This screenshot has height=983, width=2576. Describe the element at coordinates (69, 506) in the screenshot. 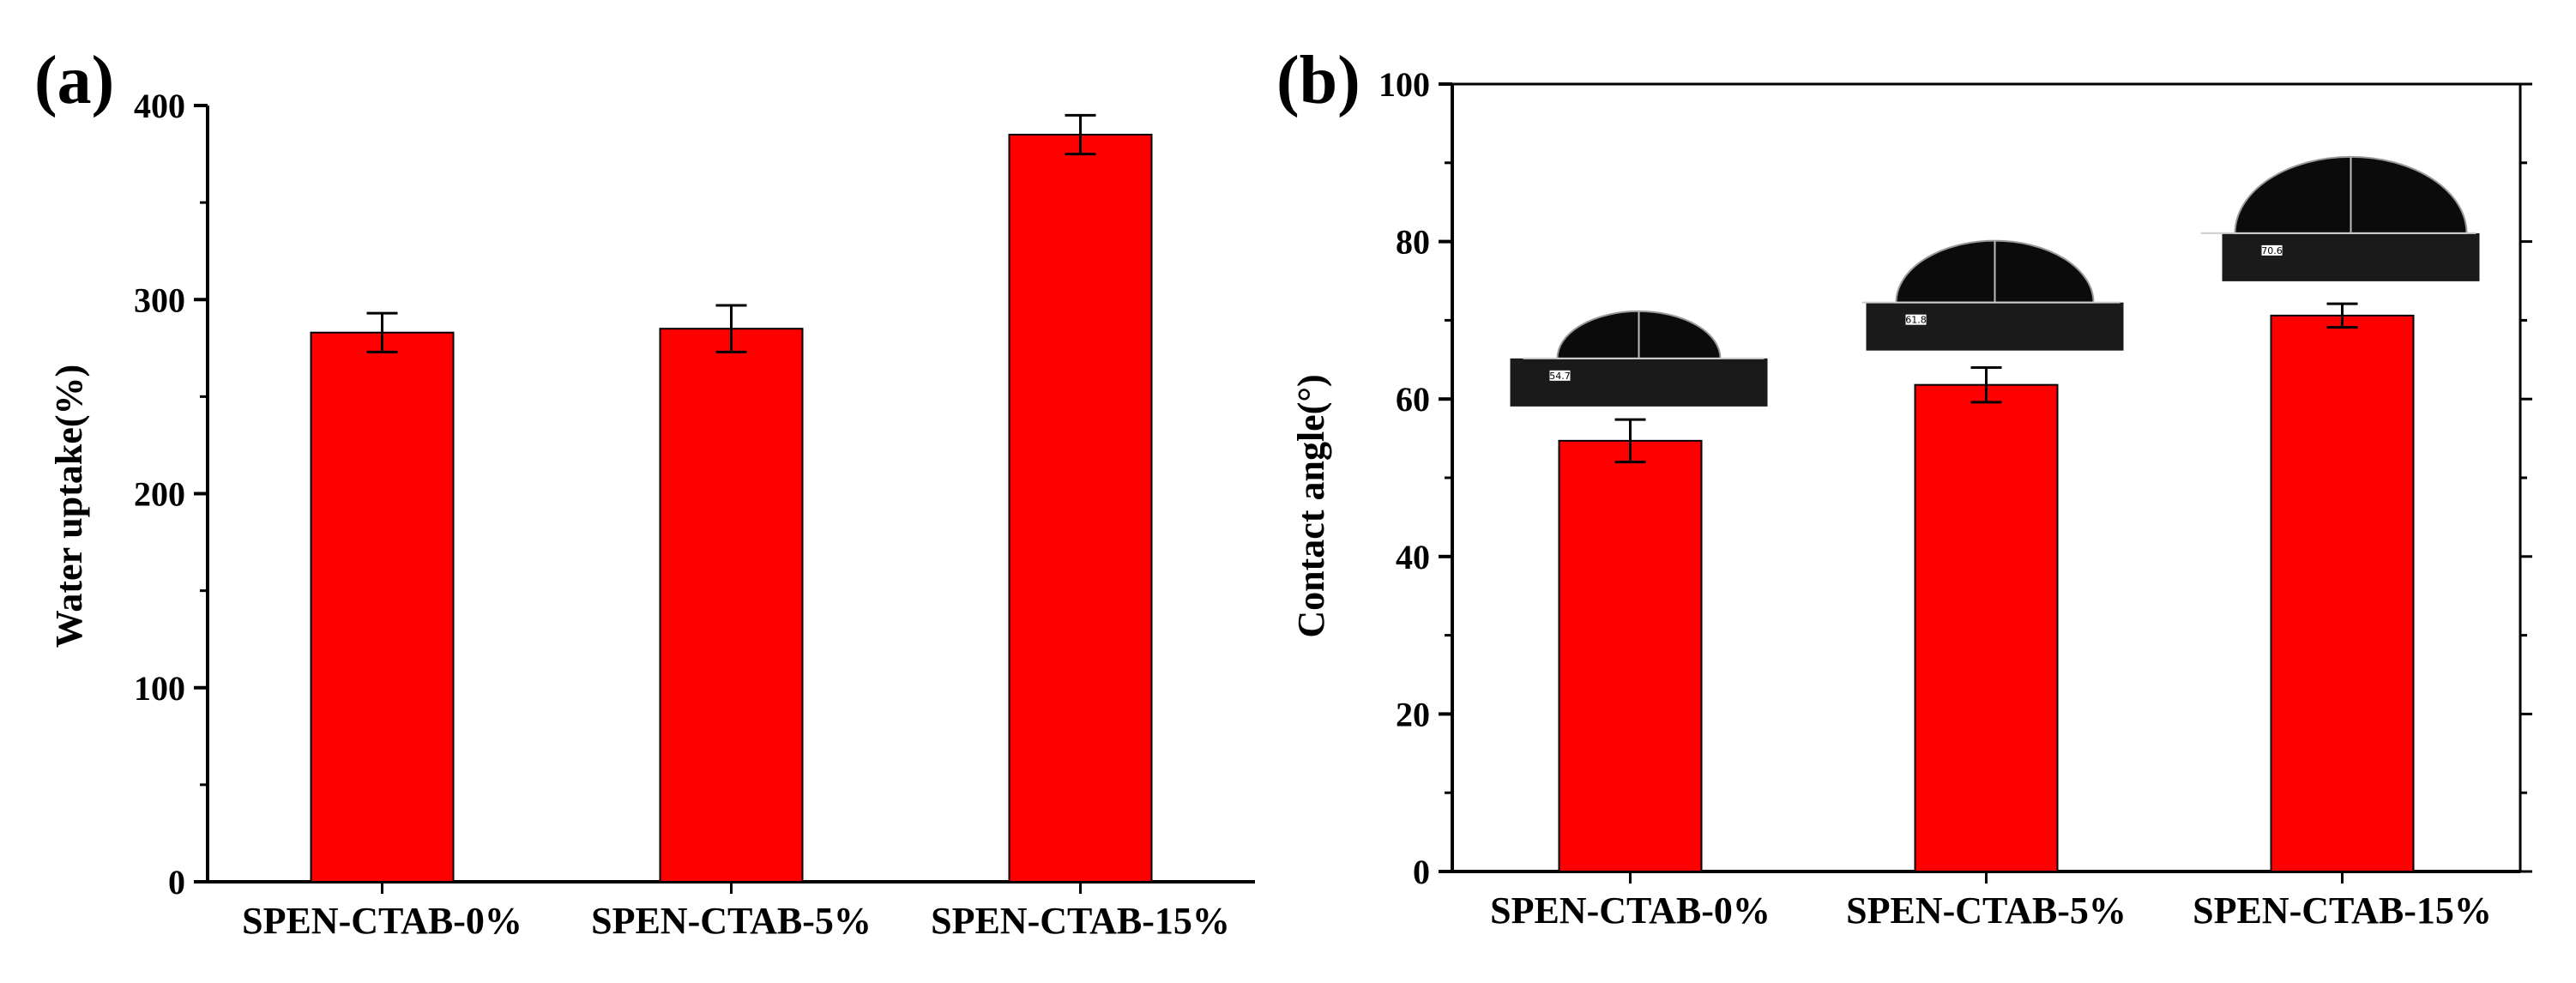

I see `y-axis-title-a: Water uptake(%)` at that location.